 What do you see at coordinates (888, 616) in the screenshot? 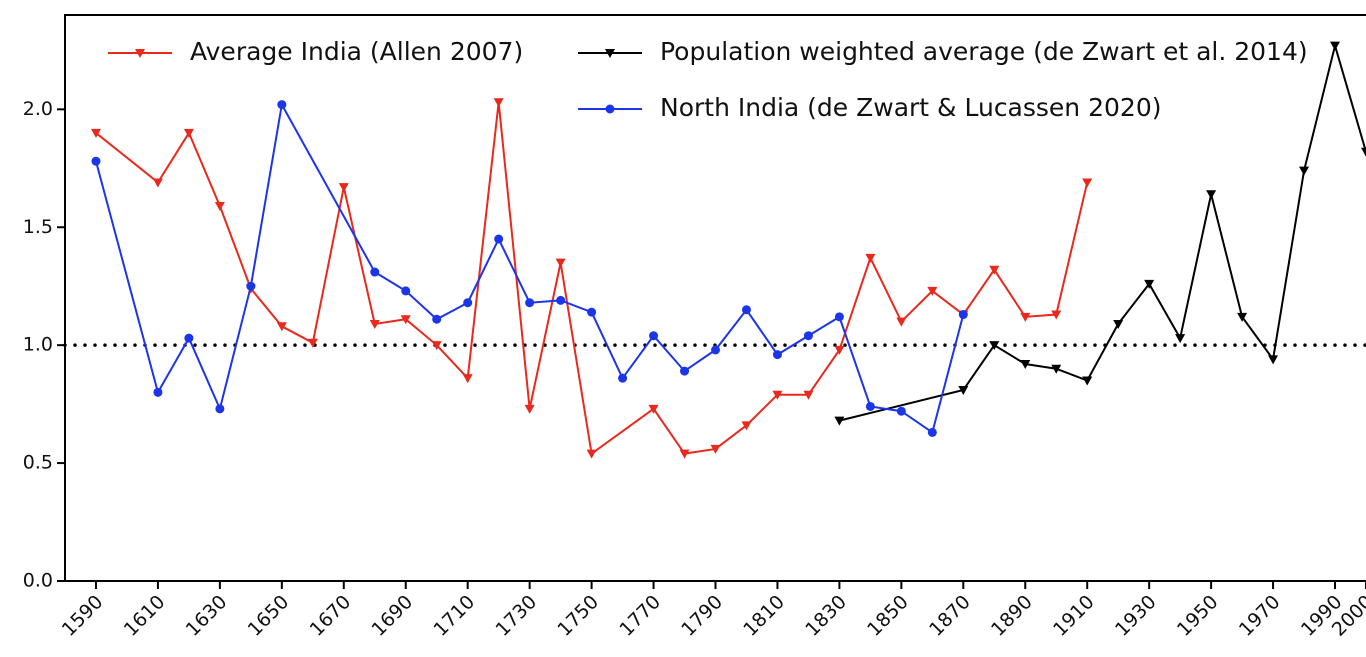
I see `x-tick-label: 1850` at bounding box center [888, 616].